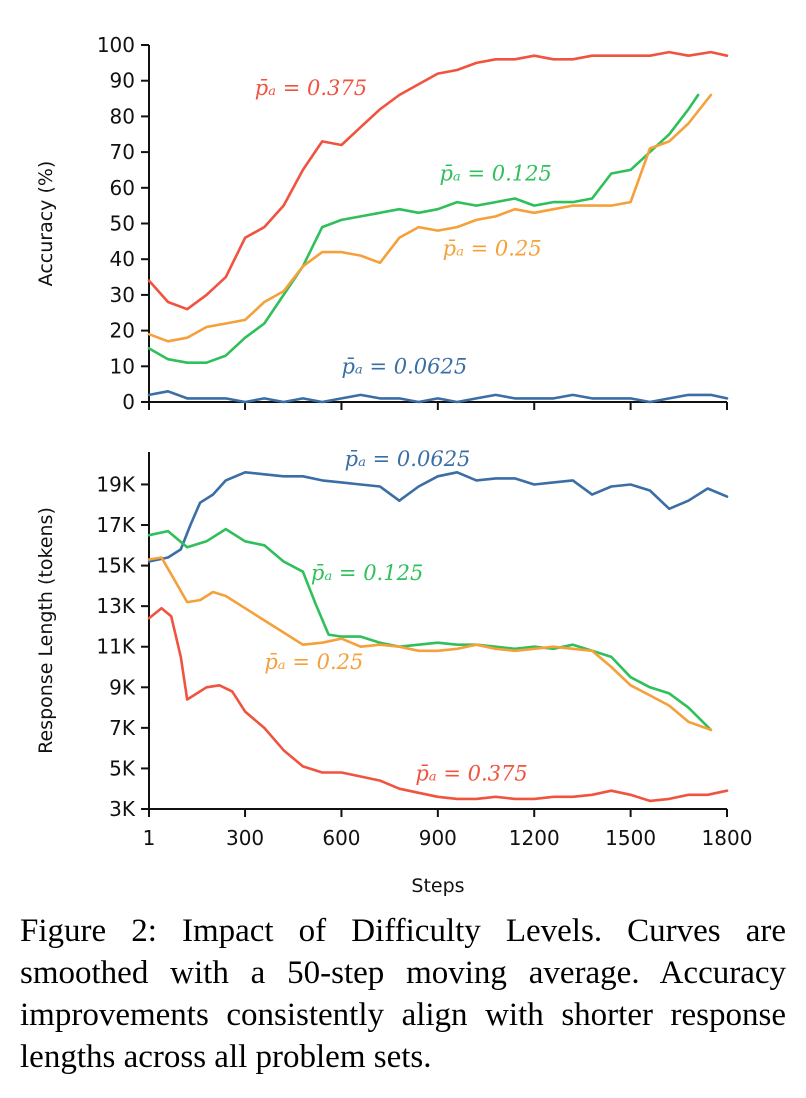 Image resolution: width=806 pixels, height=1098 pixels. What do you see at coordinates (430, 644) in the screenshot?
I see `series-line-p25` at bounding box center [430, 644].